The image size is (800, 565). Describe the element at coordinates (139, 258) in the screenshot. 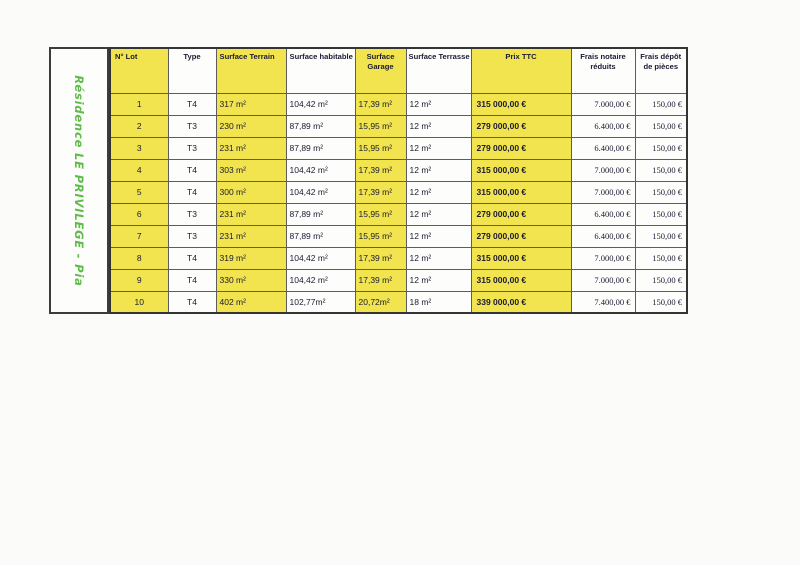

I see `cell-lot: 8` at that location.